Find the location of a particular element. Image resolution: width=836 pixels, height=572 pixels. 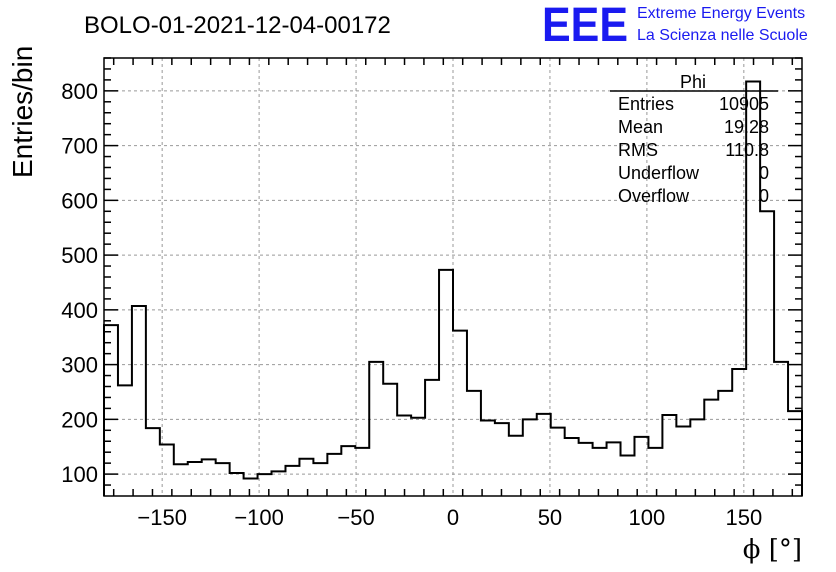

x-tick-labels: −150 −100 −50 0 50 100 150 is located at coordinates (449, 517).